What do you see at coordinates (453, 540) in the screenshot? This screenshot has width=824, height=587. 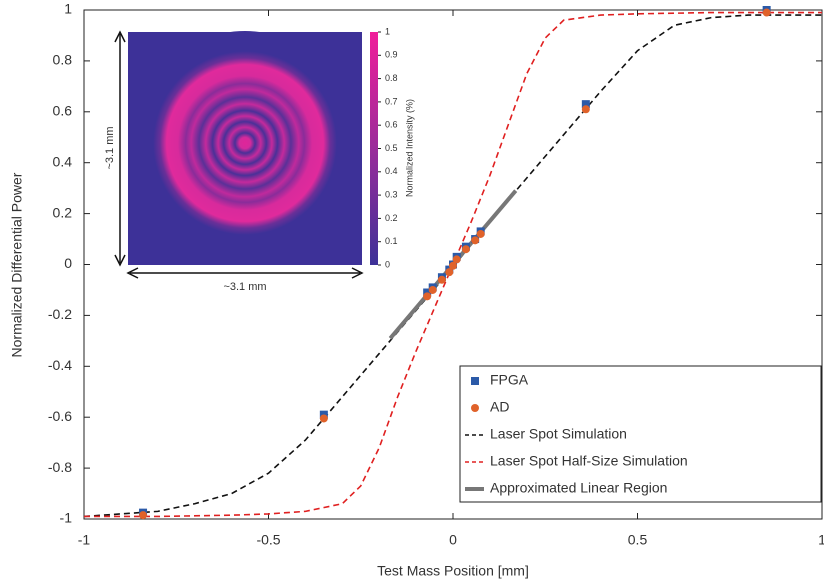 I see `x-tick-label: 0` at bounding box center [453, 540].